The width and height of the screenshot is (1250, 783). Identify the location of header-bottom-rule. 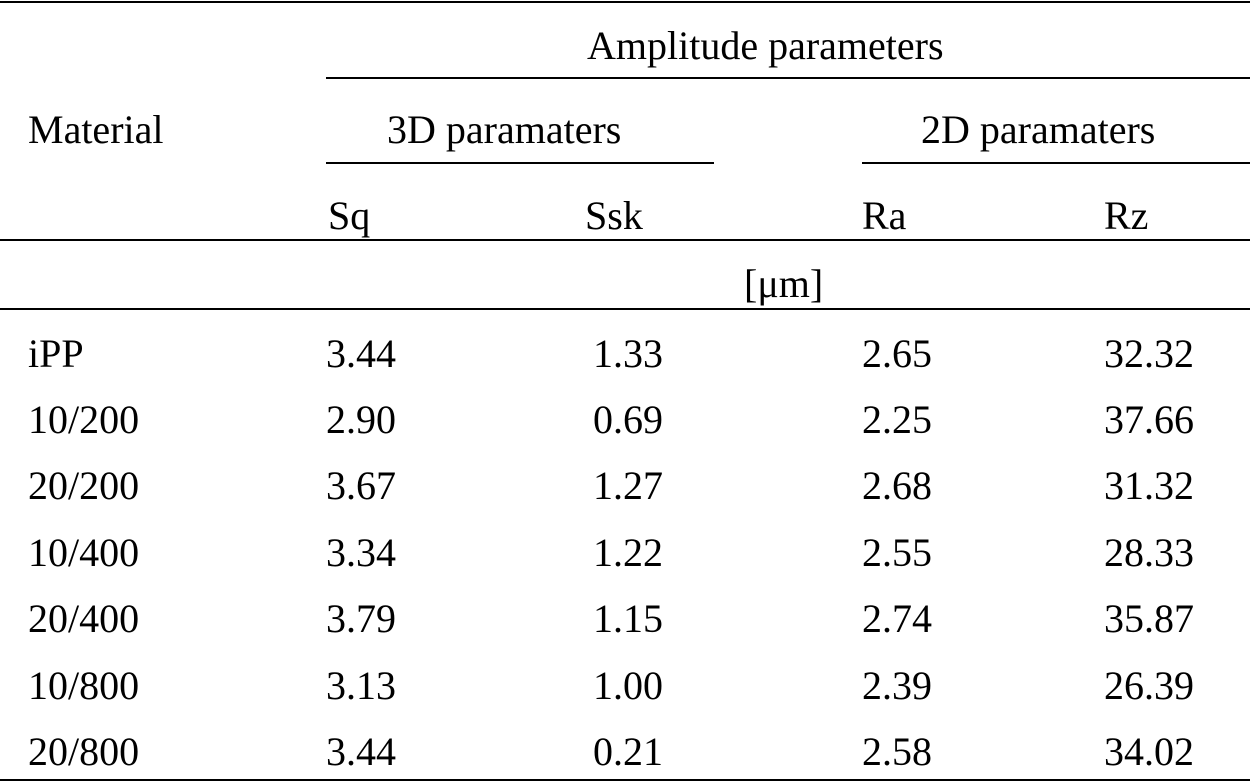
(625, 240).